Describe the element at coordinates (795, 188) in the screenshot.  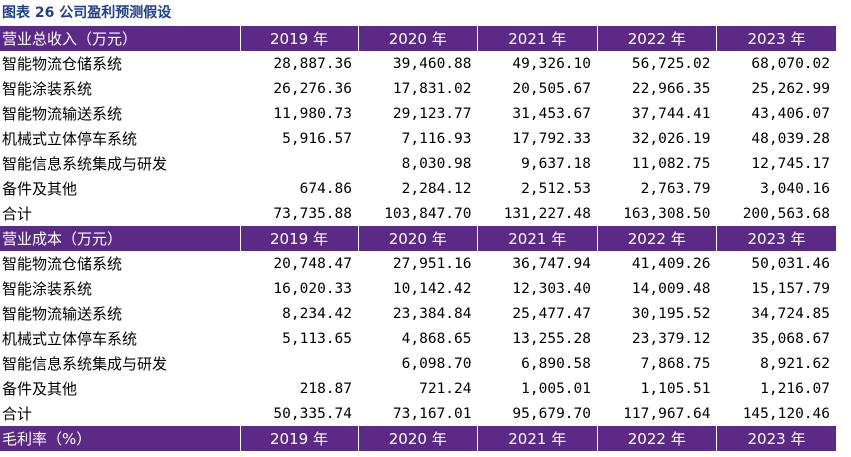
I see `value-cell: 3,040.16` at that location.